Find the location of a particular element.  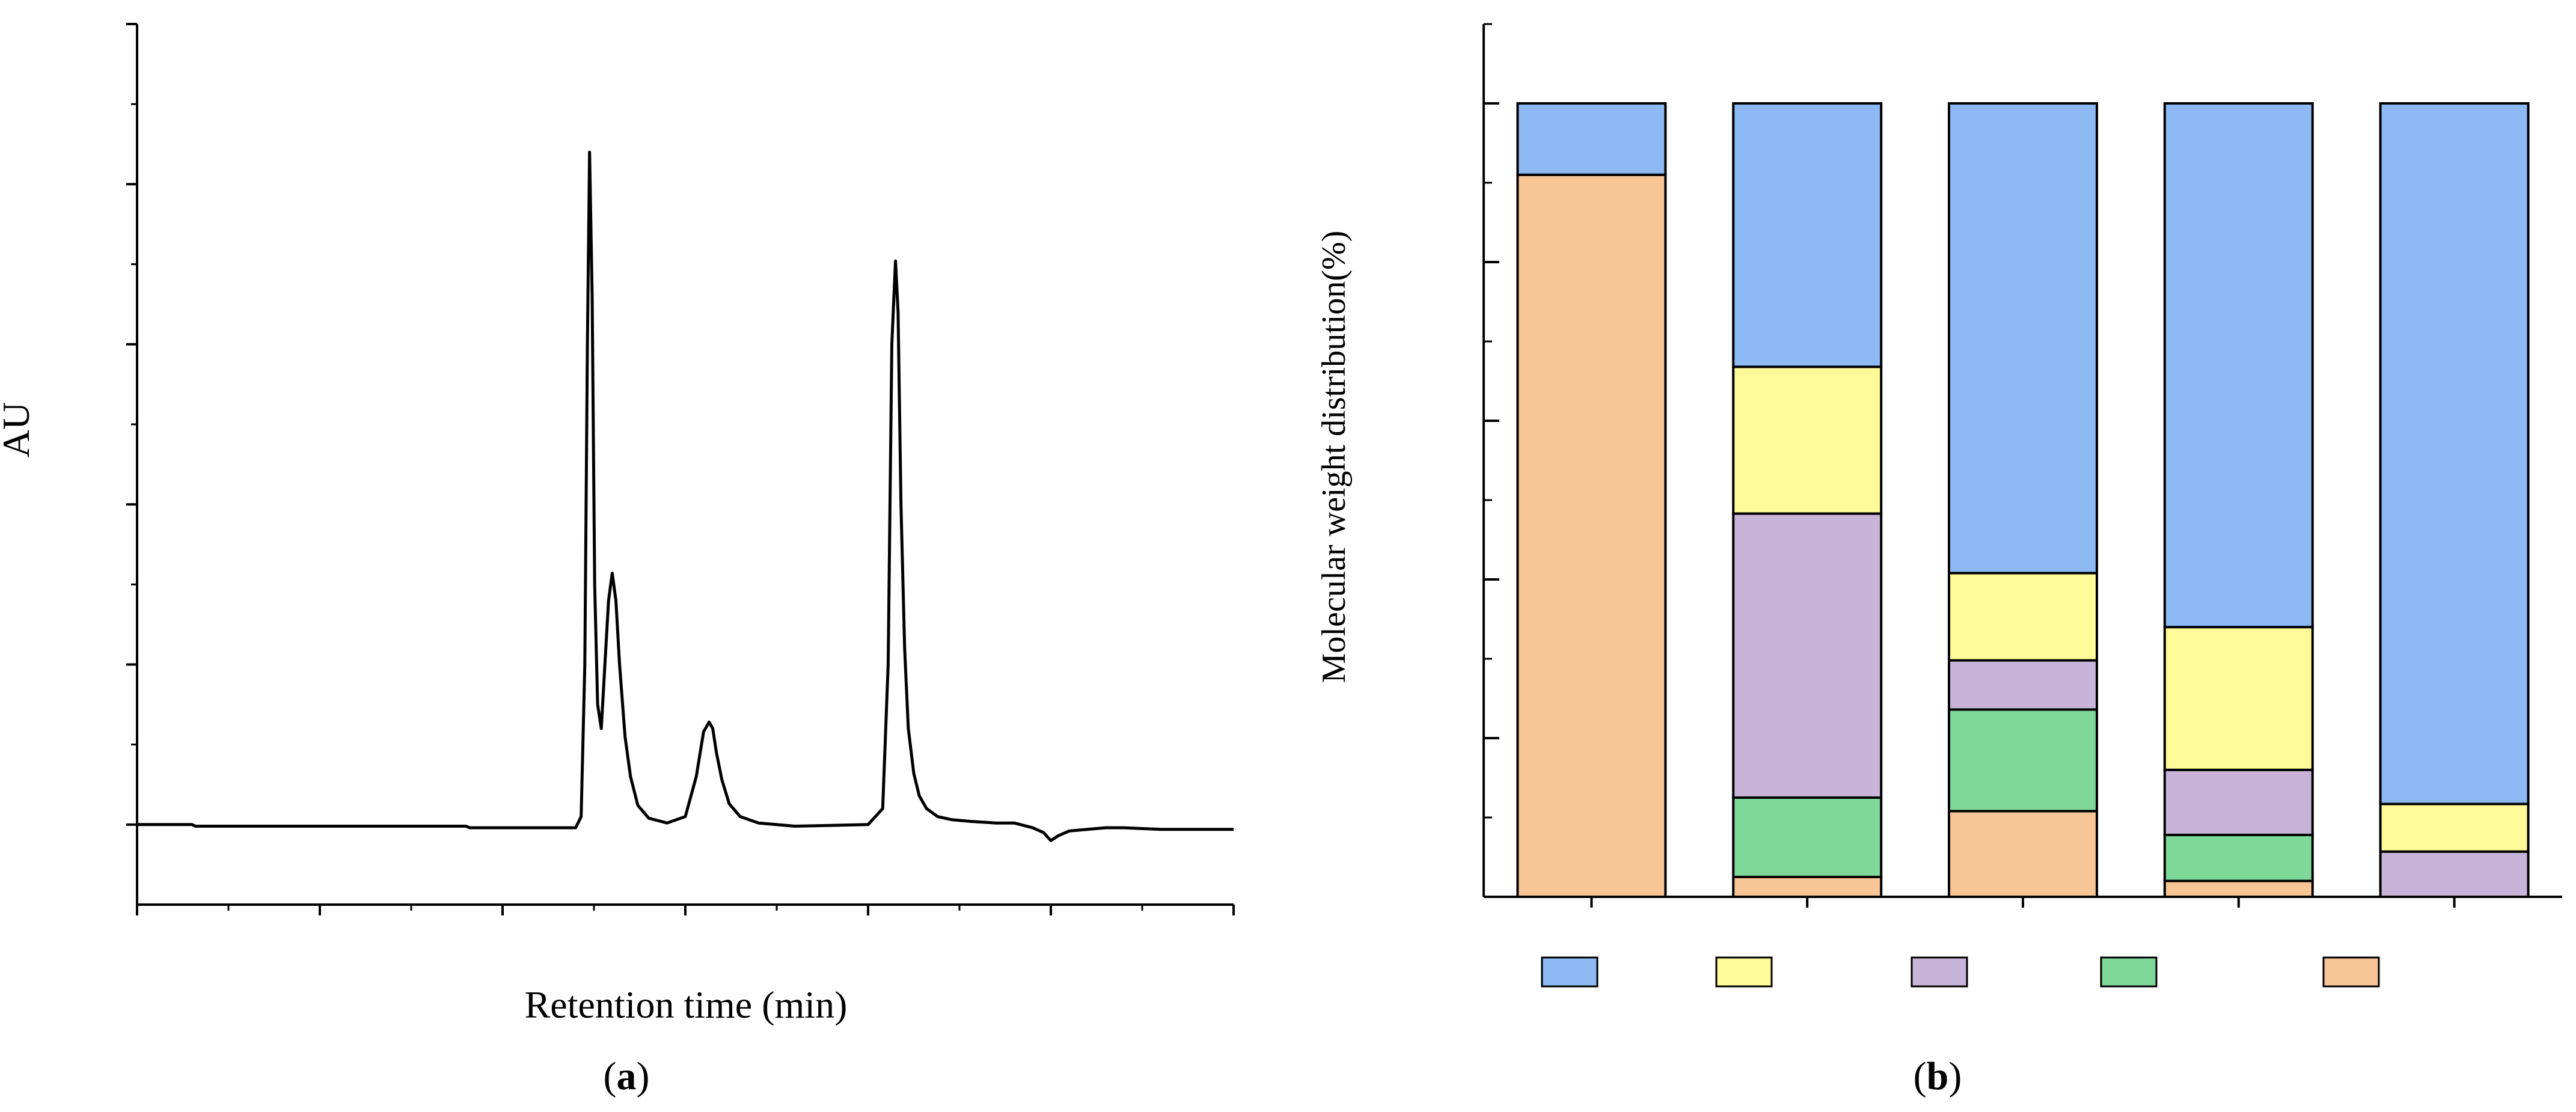

panel-a-letter: a is located at coordinates (627, 1076).